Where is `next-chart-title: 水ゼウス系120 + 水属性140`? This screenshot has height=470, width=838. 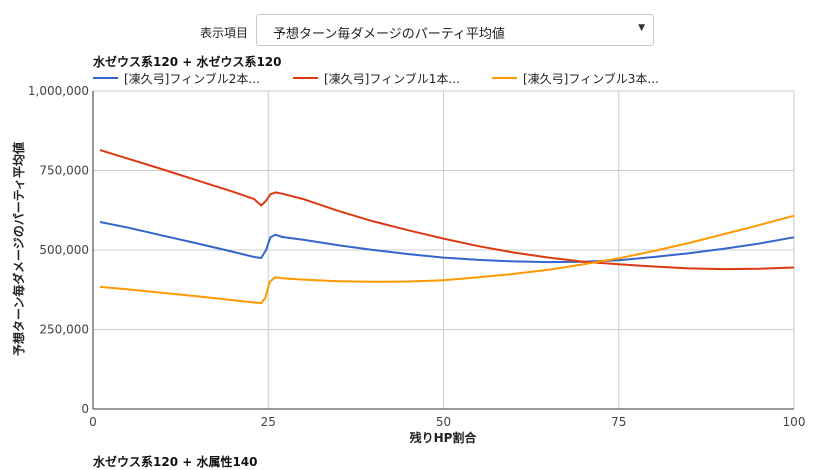
next-chart-title: 水ゼウス系120 + 水属性140 is located at coordinates (175, 462).